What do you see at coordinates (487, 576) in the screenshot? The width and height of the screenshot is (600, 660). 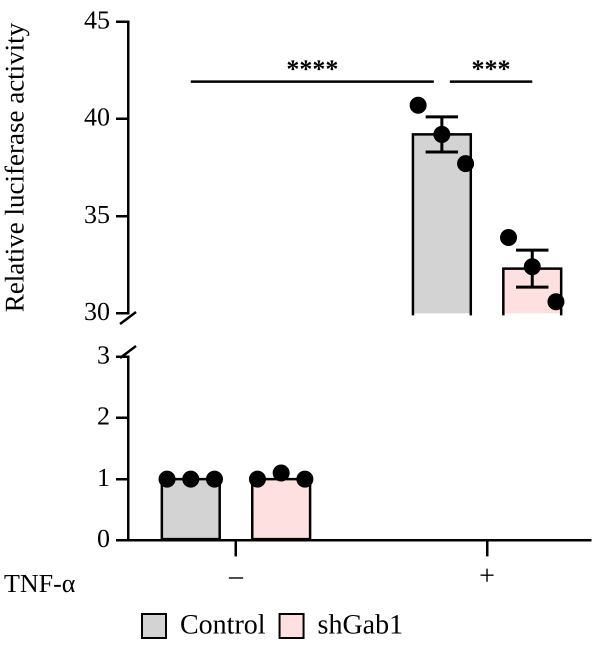 I see `x-tick-label: +` at bounding box center [487, 576].